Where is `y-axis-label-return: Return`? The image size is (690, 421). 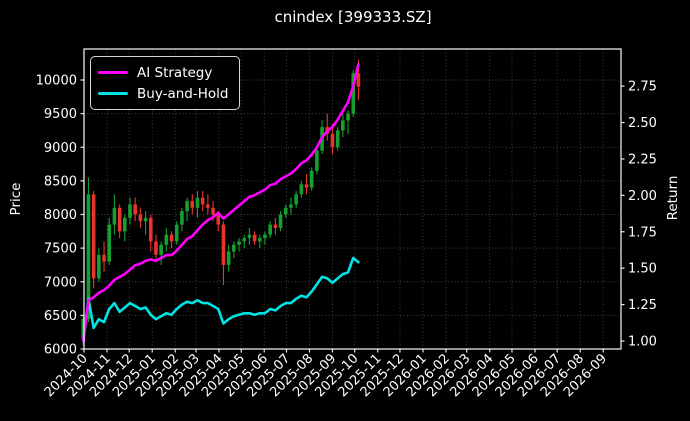
y-axis-label-return: Return is located at coordinates (673, 198).